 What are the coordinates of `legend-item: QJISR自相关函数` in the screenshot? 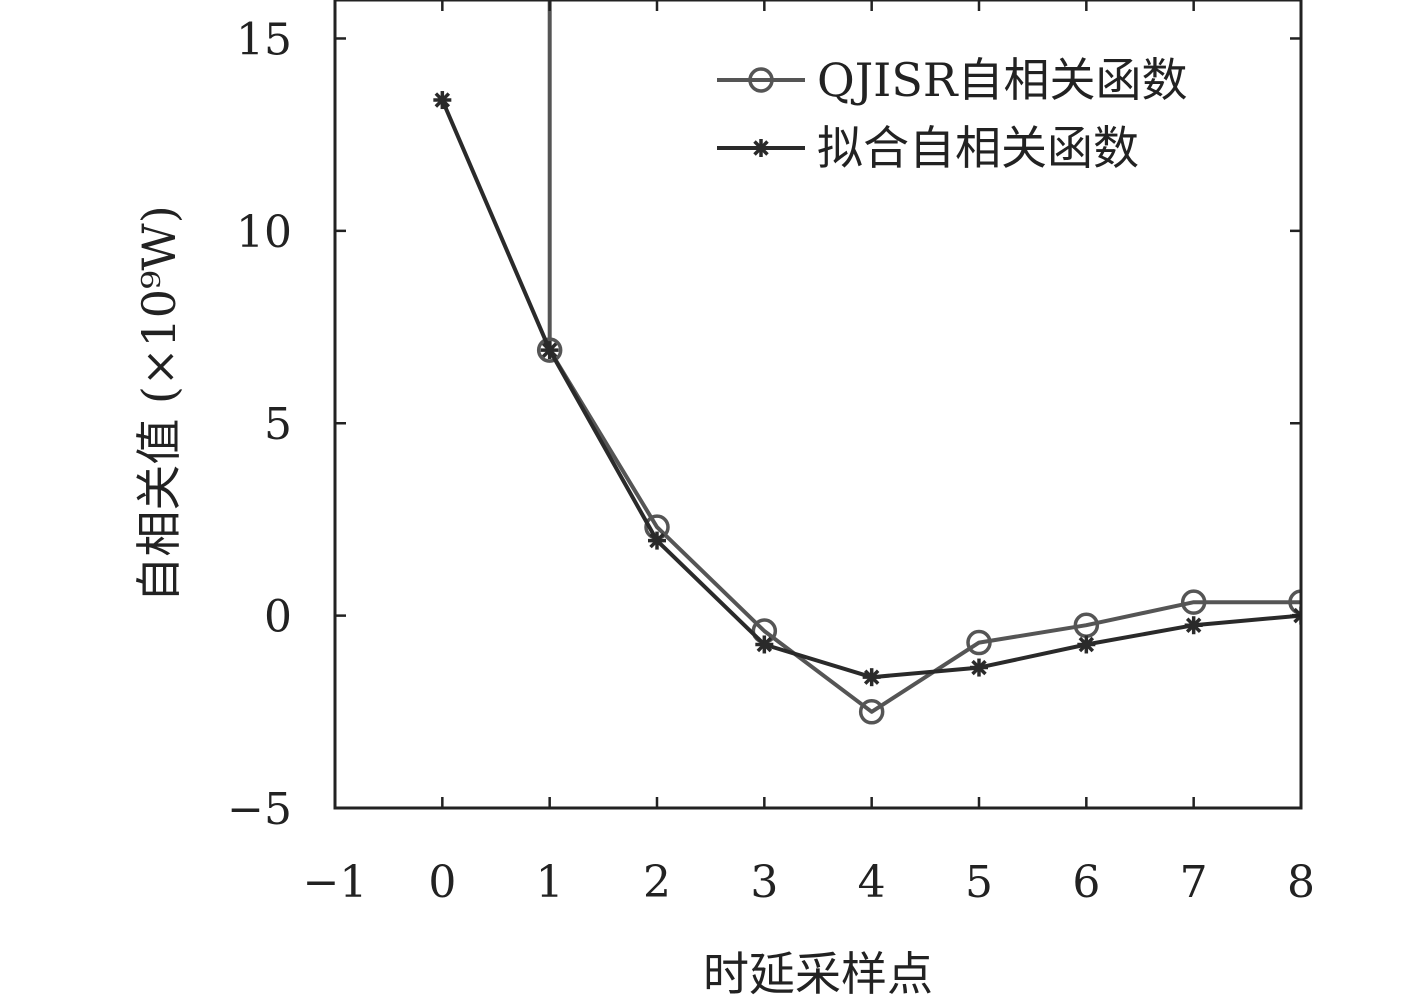 It's located at (952, 80).